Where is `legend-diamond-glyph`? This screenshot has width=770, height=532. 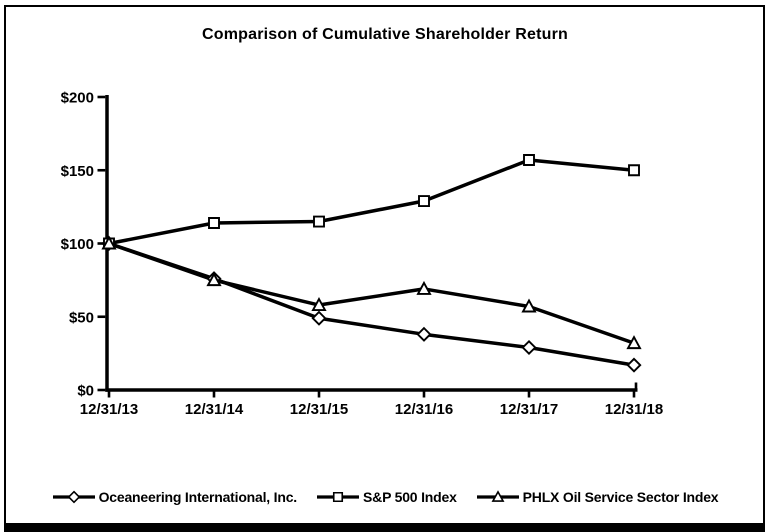
legend-diamond-glyph is located at coordinates (73, 497).